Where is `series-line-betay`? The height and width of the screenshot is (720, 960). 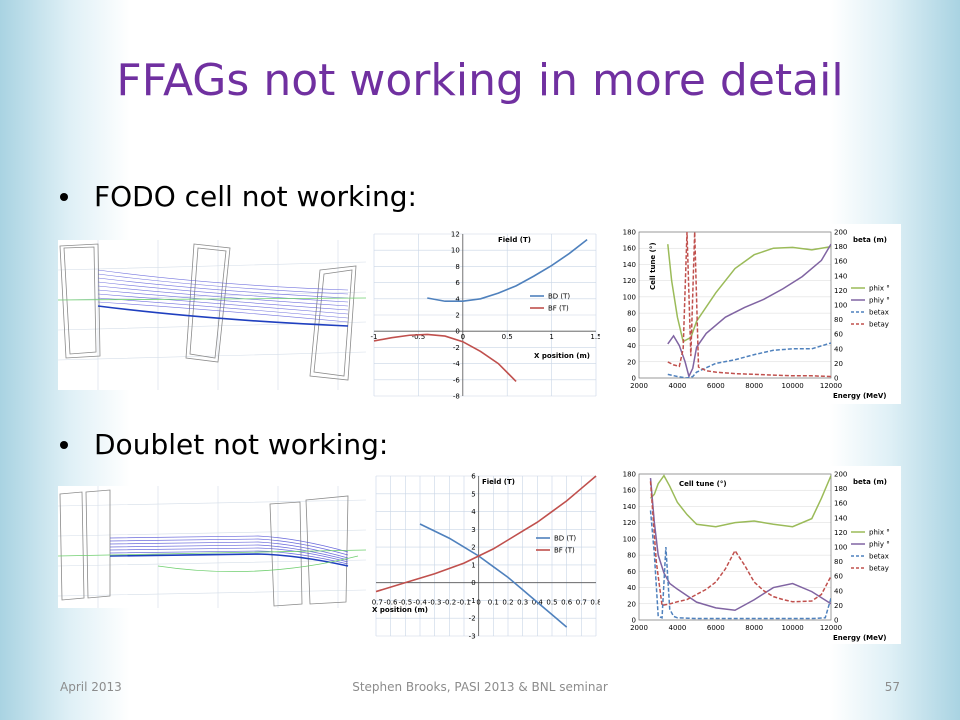 series-line-betay is located at coordinates (749, 305).